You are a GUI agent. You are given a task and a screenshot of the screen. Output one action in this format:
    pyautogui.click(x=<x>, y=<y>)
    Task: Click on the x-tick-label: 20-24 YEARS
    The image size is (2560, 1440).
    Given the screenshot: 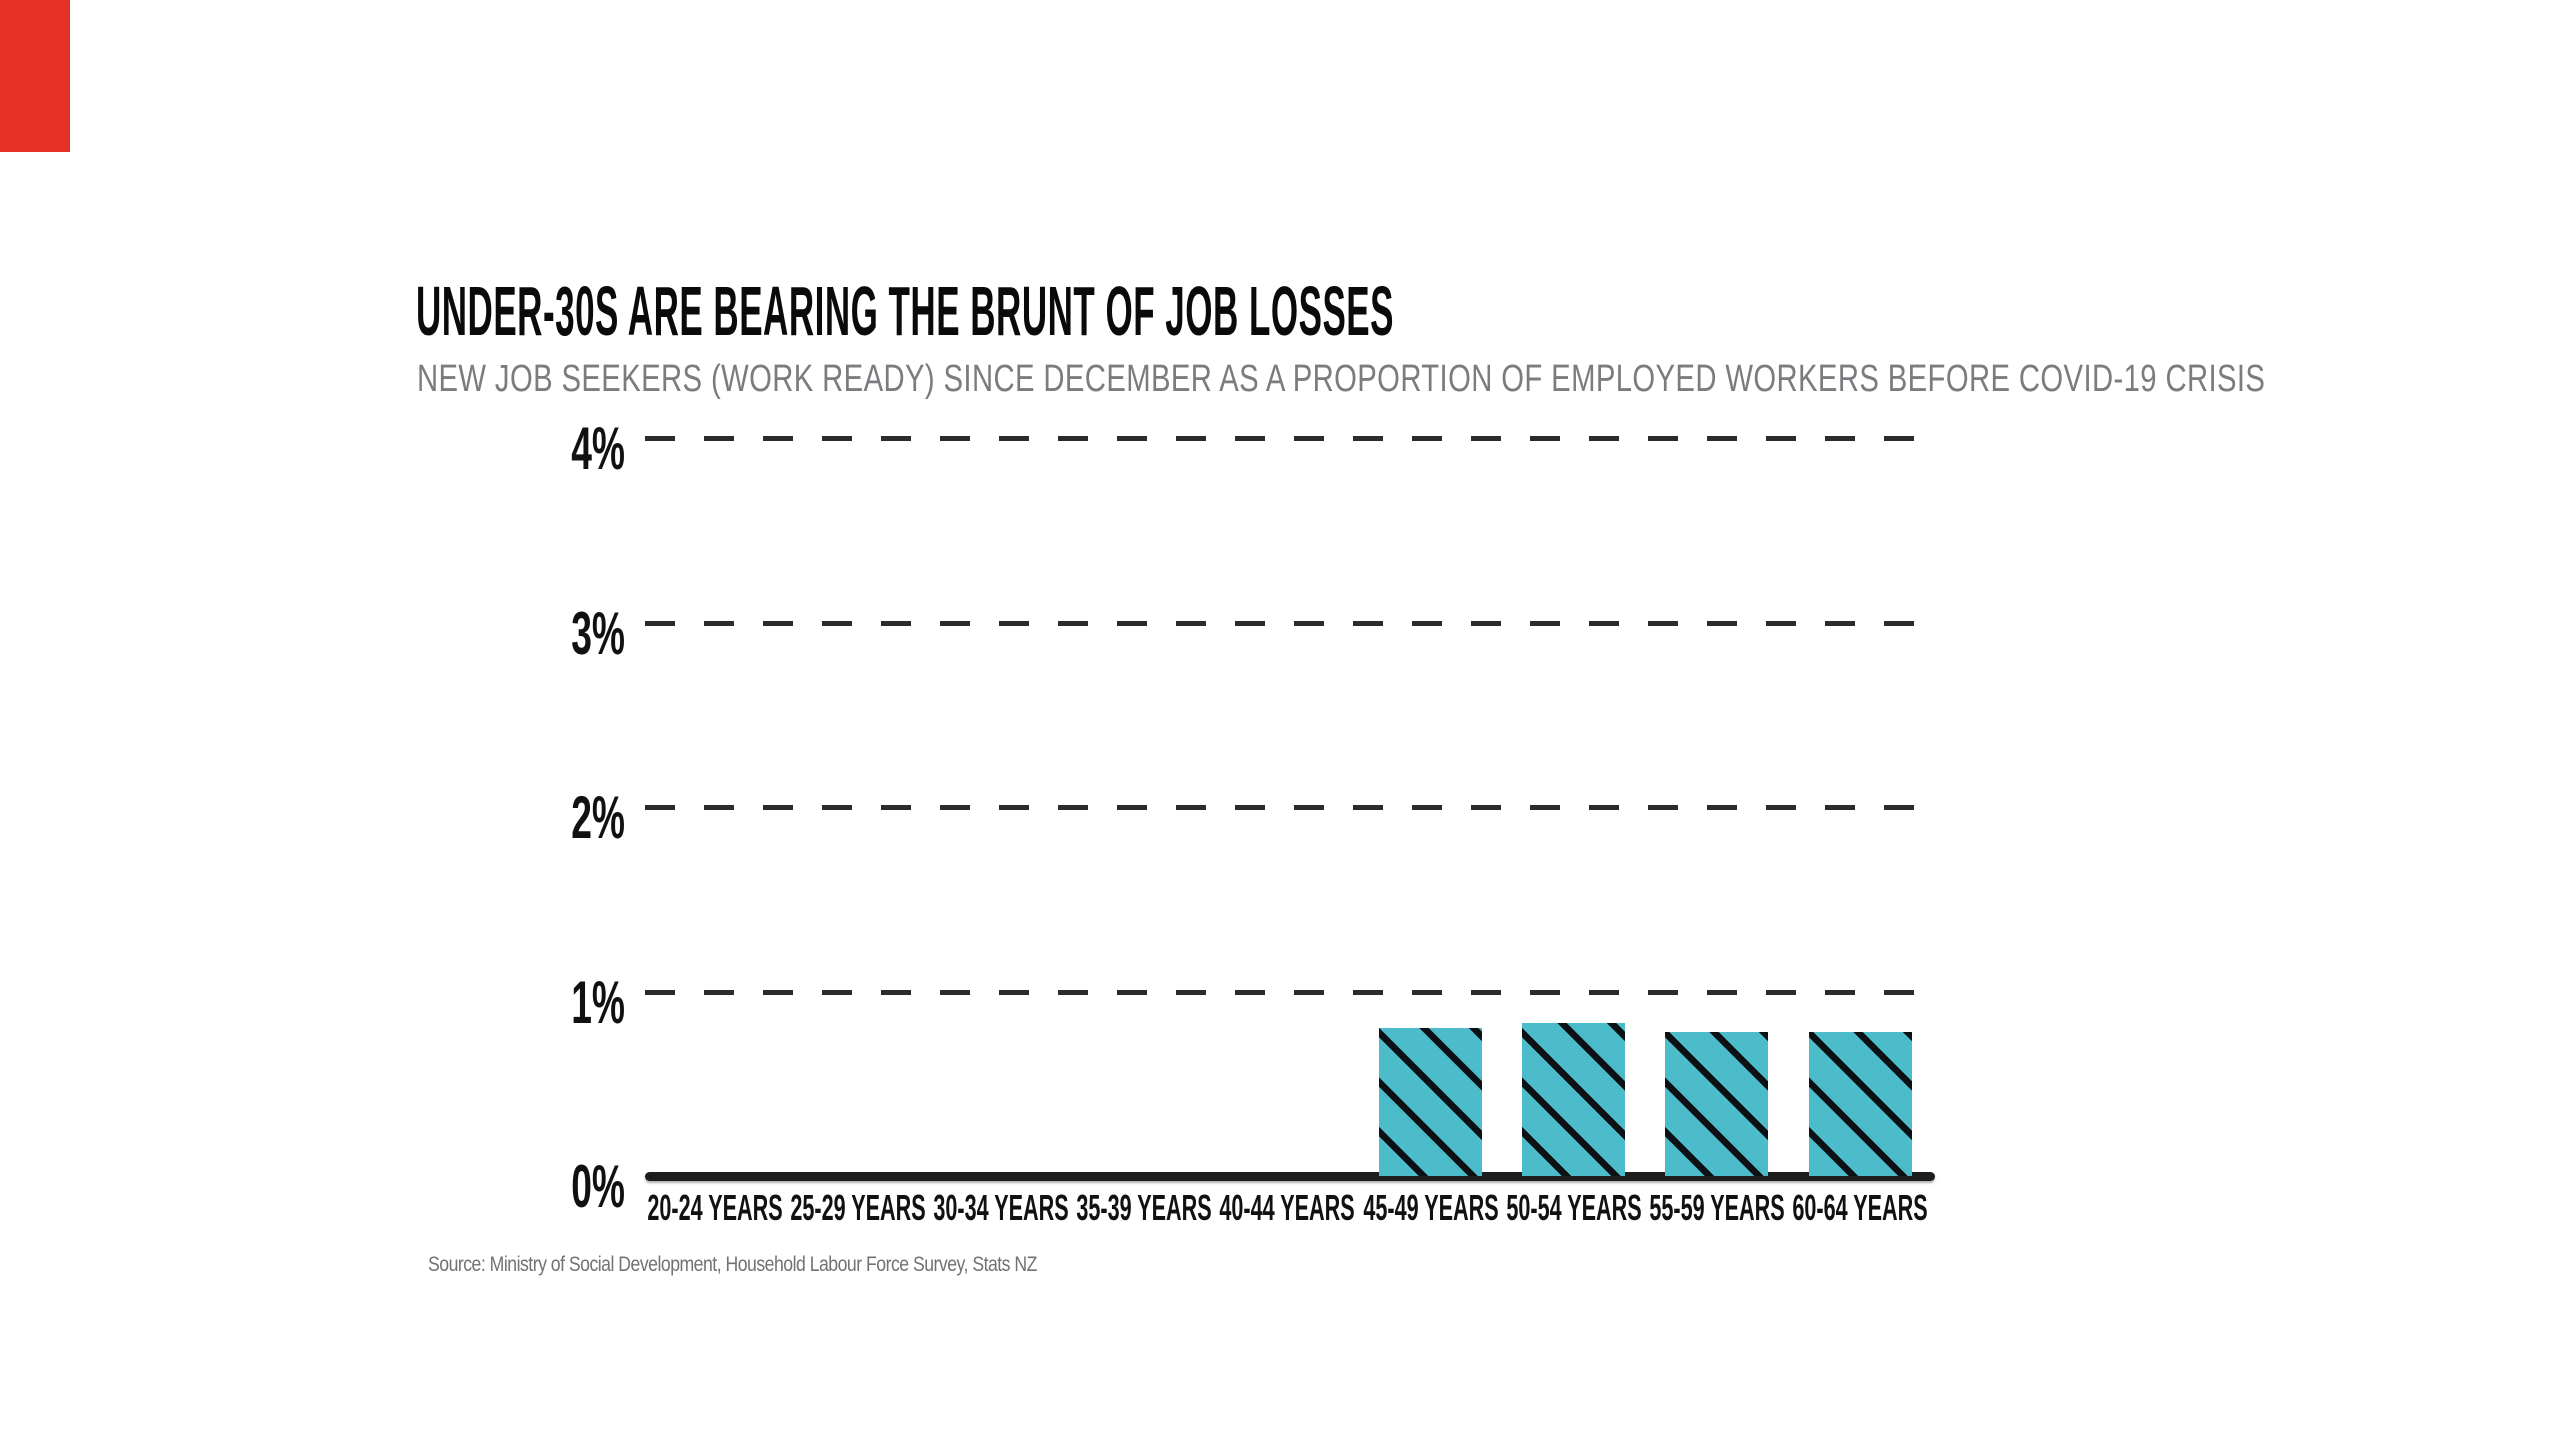 What is the action you would take?
    pyautogui.click(x=714, y=1207)
    